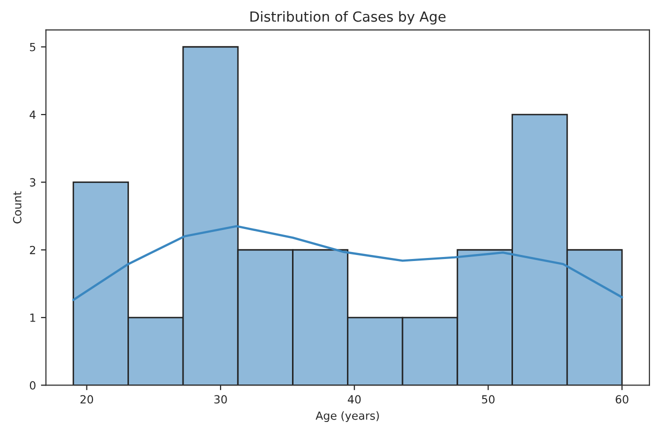 The height and width of the screenshot is (428, 656). I want to click on x-tick-label: 60, so click(622, 399).